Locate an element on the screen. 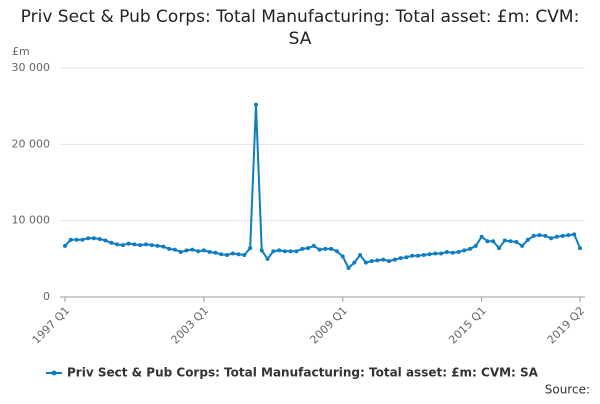 The image size is (600, 404). legend-marker is located at coordinates (54, 373).